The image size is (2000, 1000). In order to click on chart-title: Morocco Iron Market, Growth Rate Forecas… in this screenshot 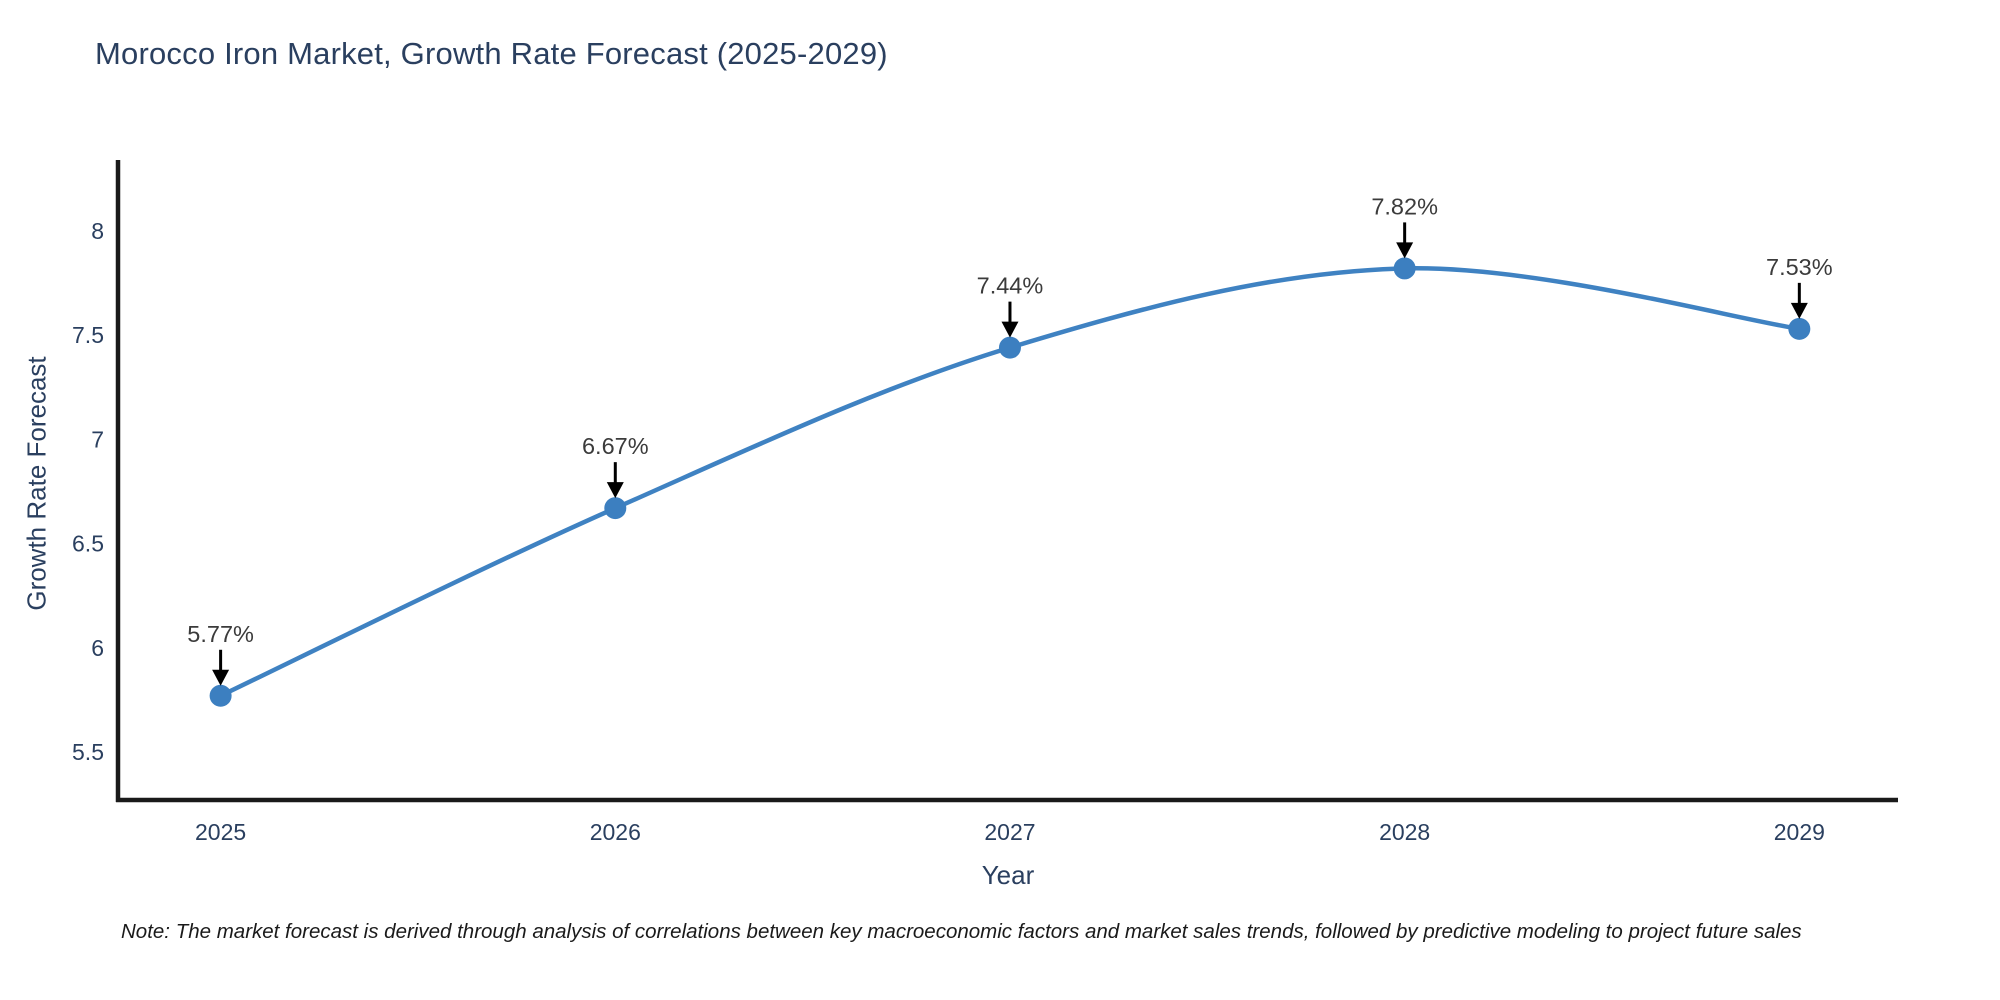, I will do `click(491, 53)`.